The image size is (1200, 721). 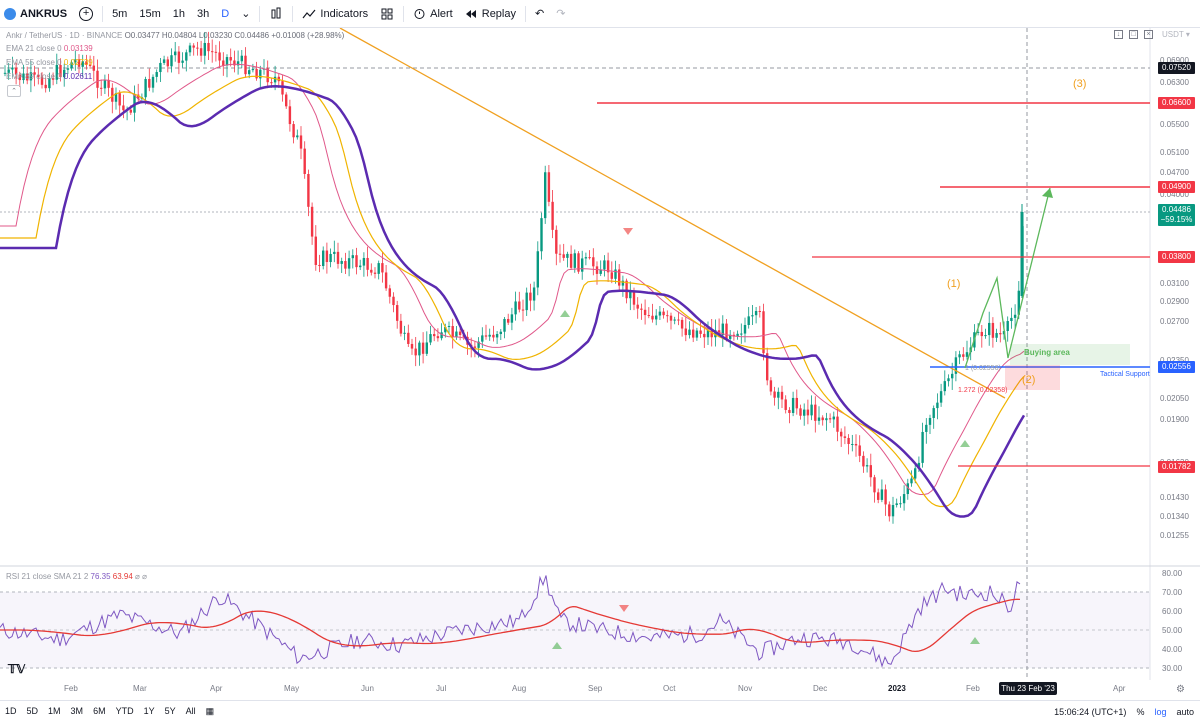 What do you see at coordinates (44, 13) in the screenshot?
I see `symbol-label: ANKRUS` at bounding box center [44, 13].